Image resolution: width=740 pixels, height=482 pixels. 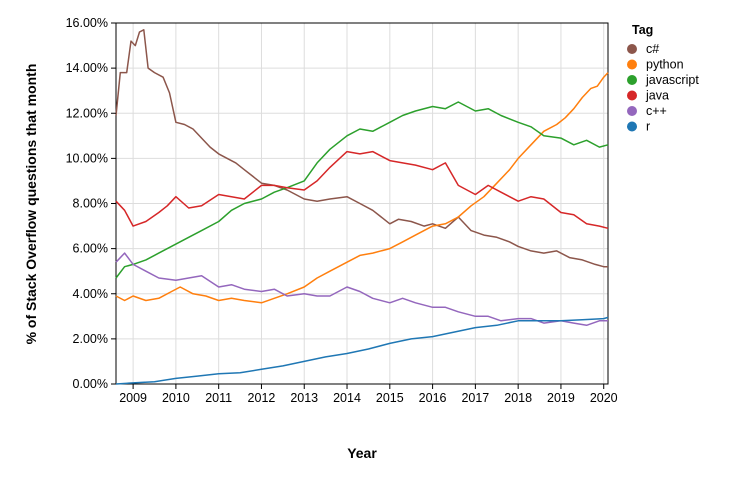 What do you see at coordinates (475, 398) in the screenshot?
I see `x-tick-label: 2017` at bounding box center [475, 398].